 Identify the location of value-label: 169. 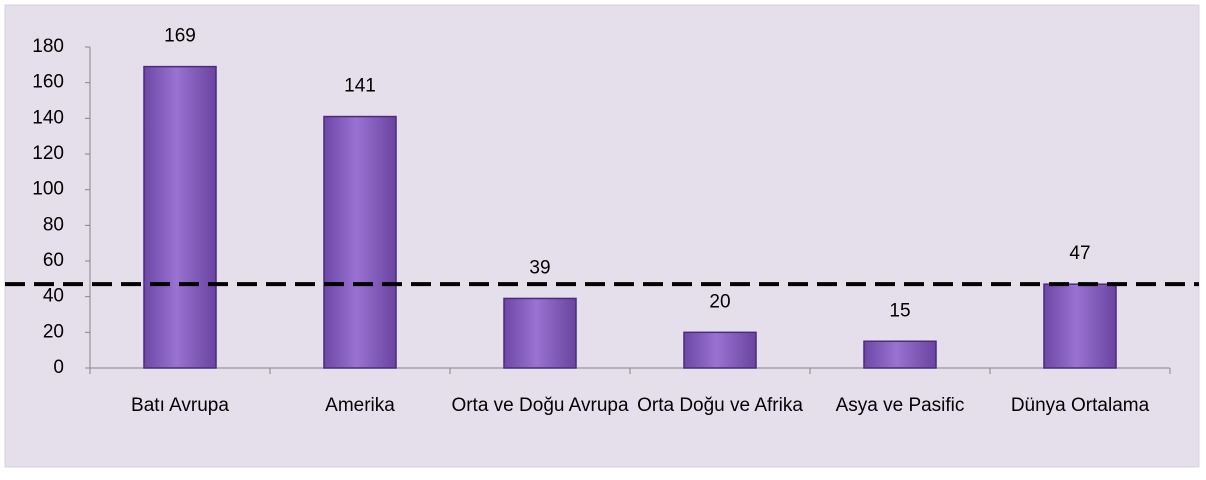
(180, 36).